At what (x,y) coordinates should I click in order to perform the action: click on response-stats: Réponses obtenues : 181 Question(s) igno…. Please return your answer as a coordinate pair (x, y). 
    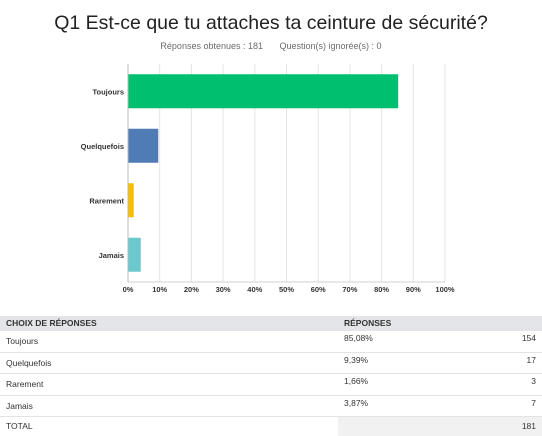
    Looking at the image, I should click on (271, 46).